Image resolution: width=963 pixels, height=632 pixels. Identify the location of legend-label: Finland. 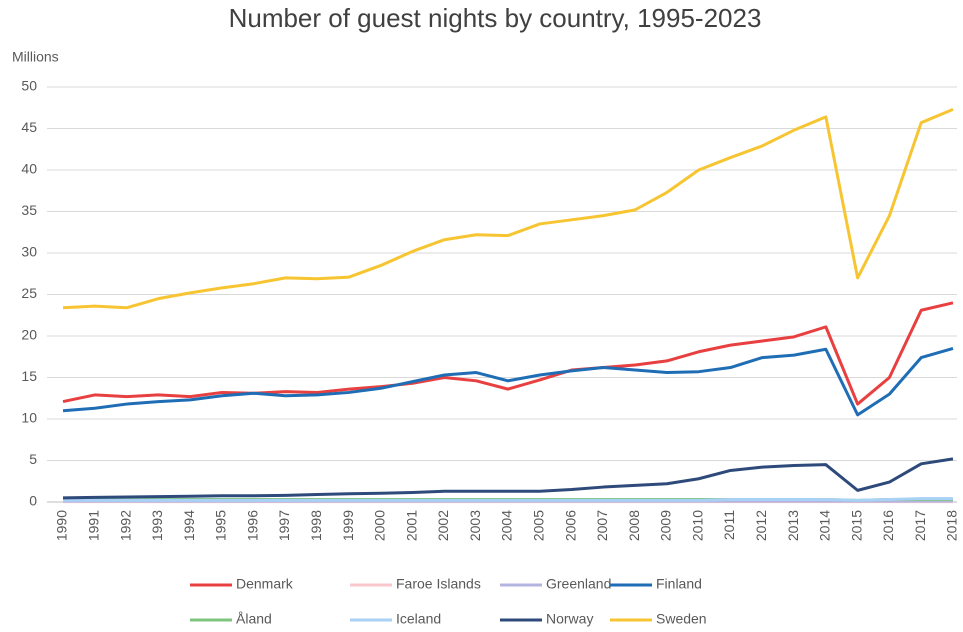
(679, 584).